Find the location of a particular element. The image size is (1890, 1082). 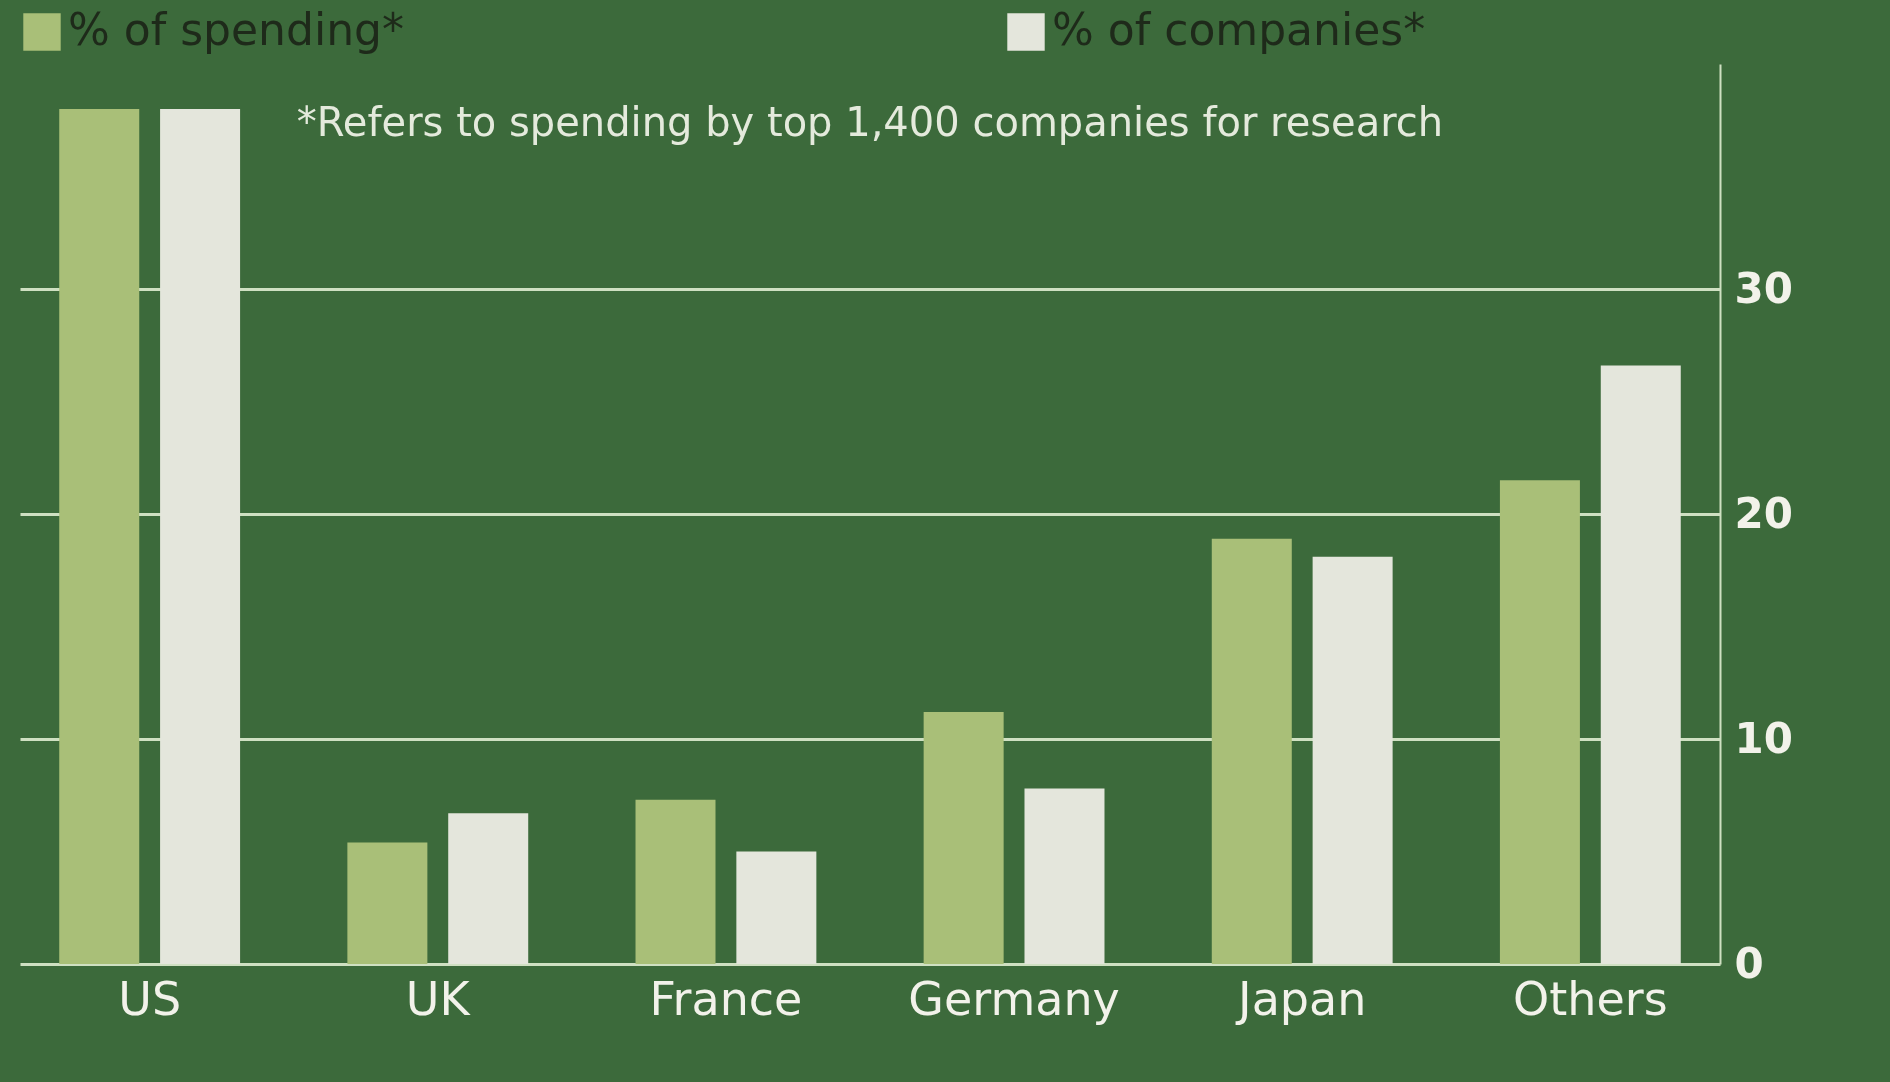

y-tick-label: 10 is located at coordinates (1763, 738).